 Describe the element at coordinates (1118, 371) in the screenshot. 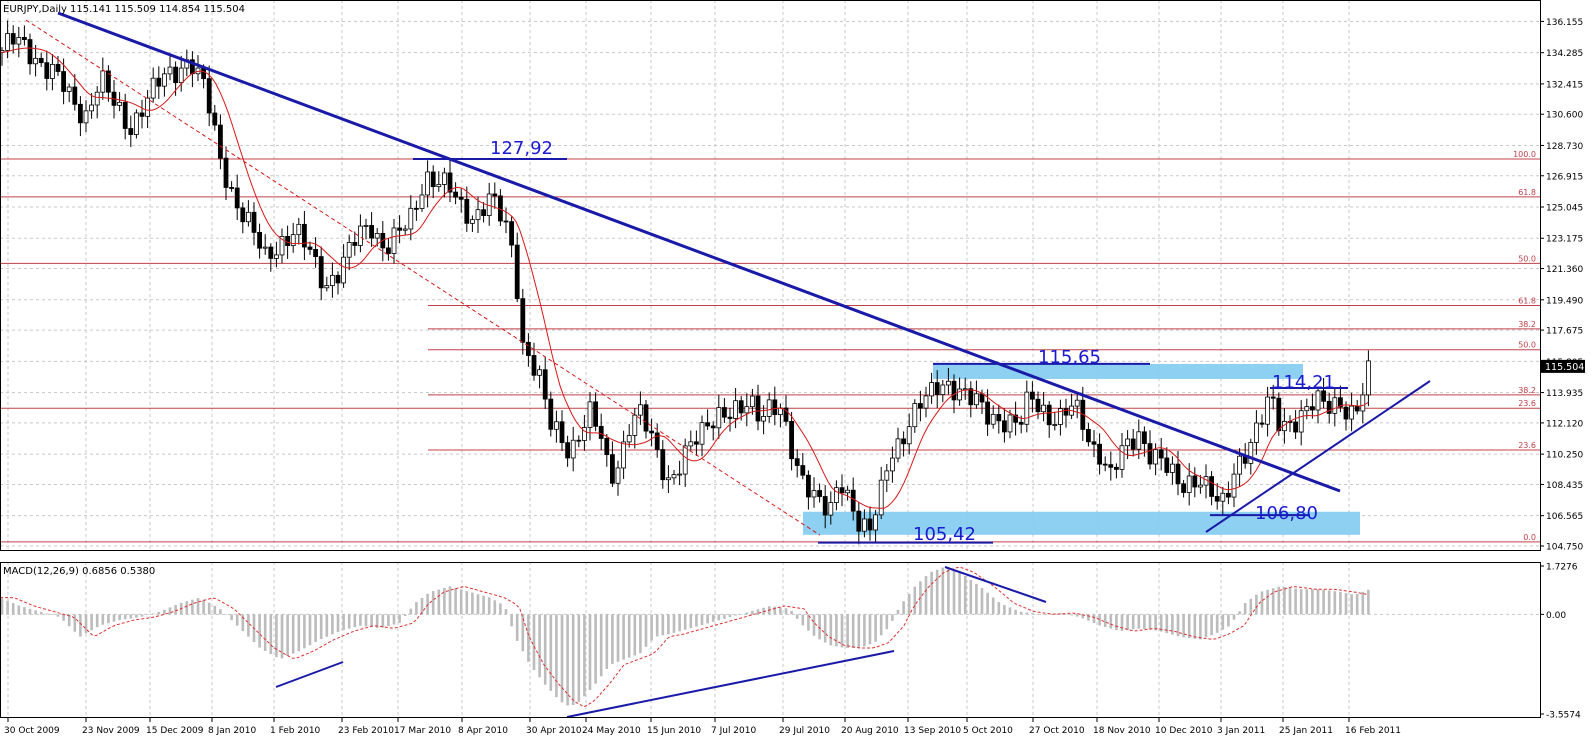

I see `resistance-zone` at that location.